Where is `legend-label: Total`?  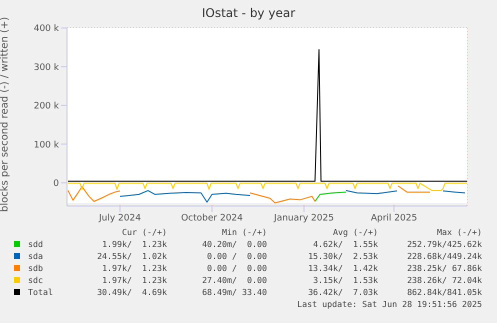 legend-label: Total is located at coordinates (40, 292).